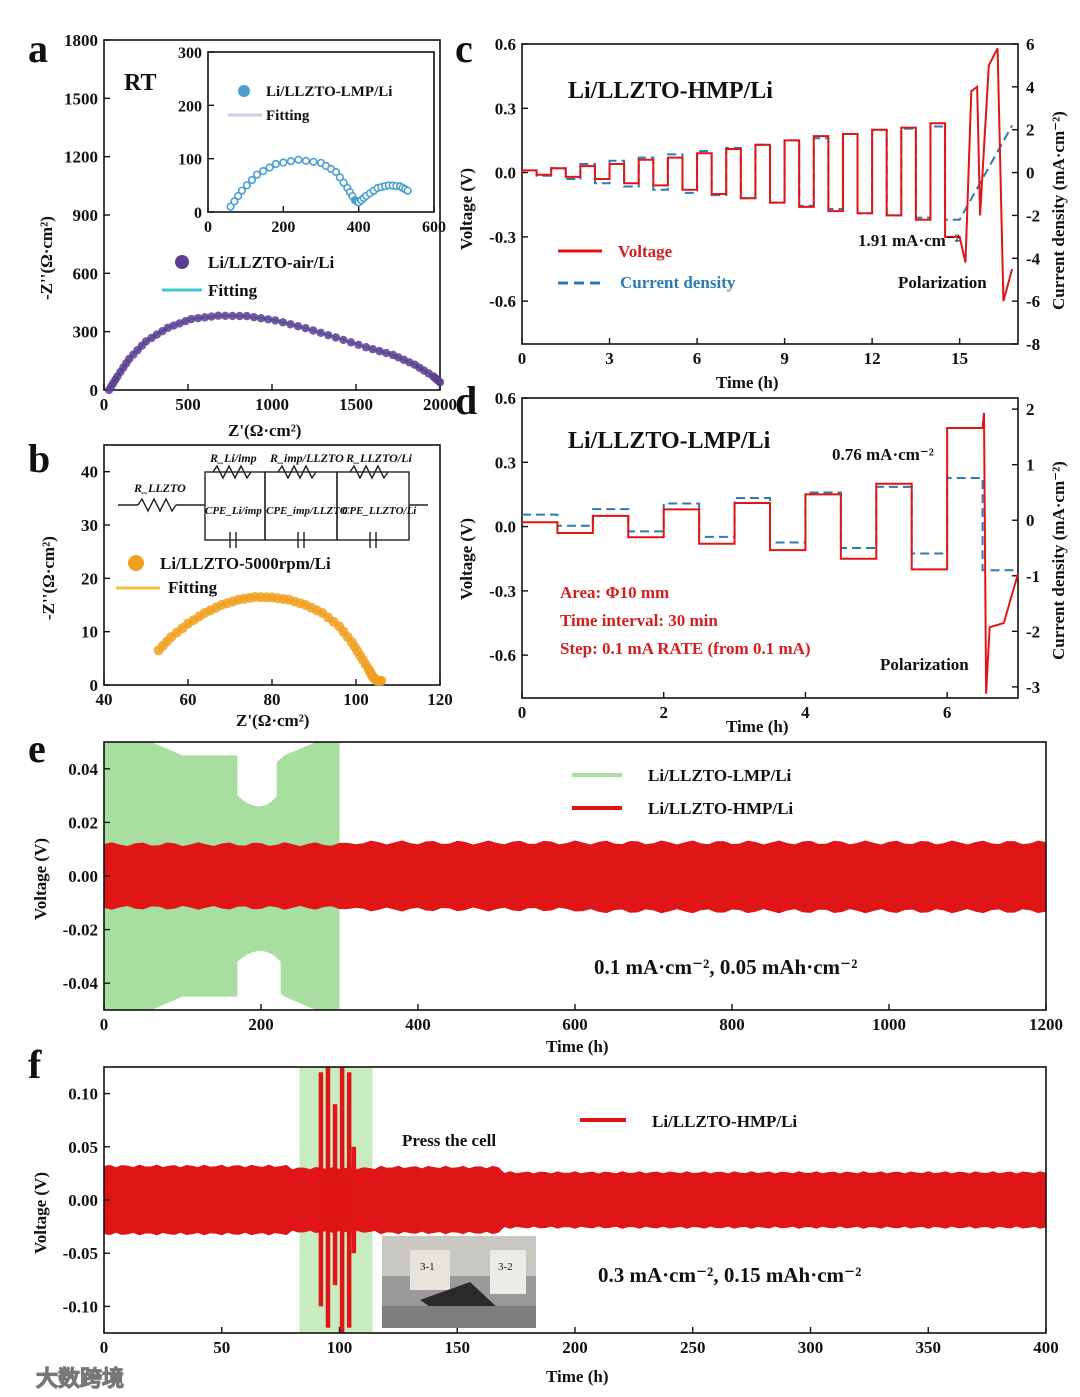 This screenshot has width=1080, height=1397. What do you see at coordinates (1026, 548) in the screenshot?
I see `panel-d-yticks-right: -3 -2 -1 0 1 2` at bounding box center [1026, 548].